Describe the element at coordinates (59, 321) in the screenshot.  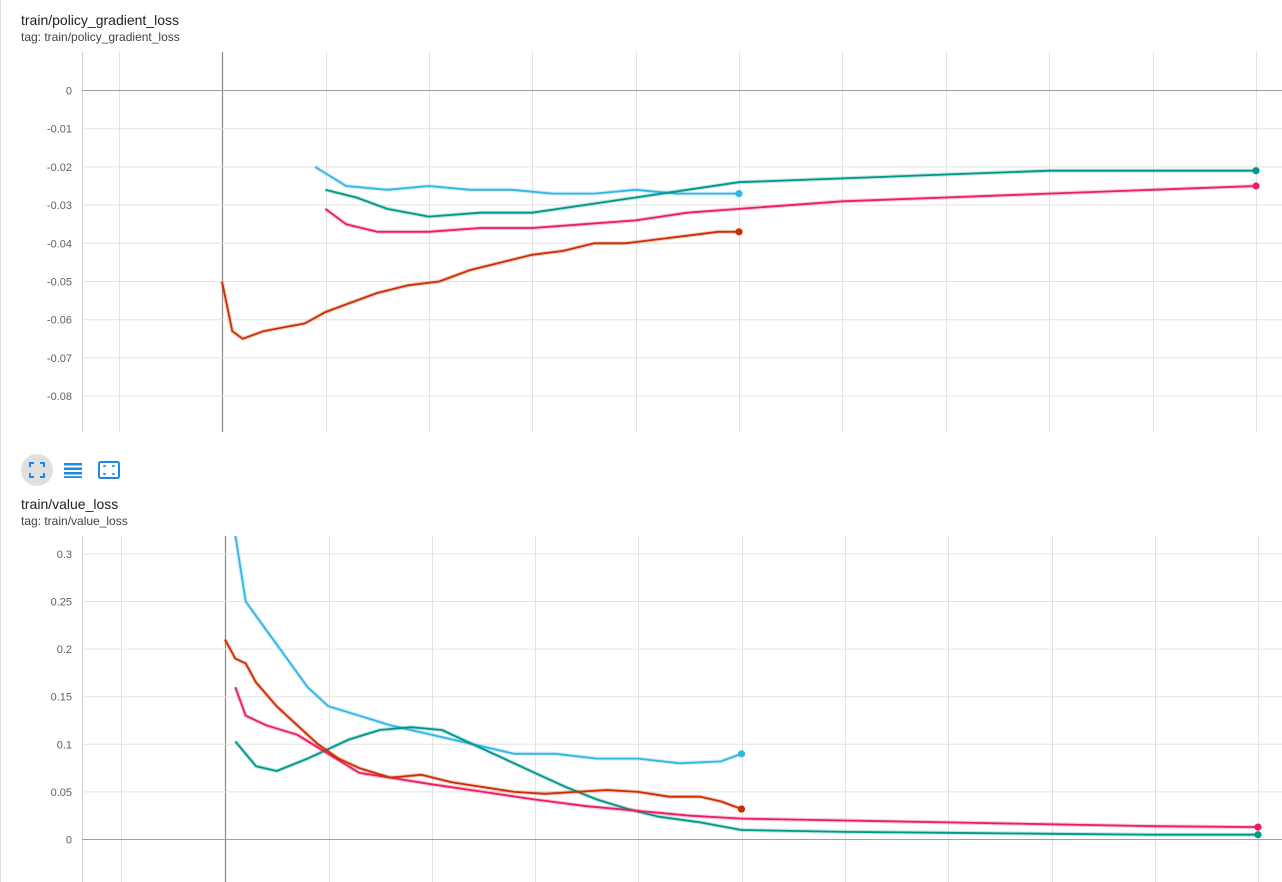
I see `y-tick-label: -0.06` at that location.